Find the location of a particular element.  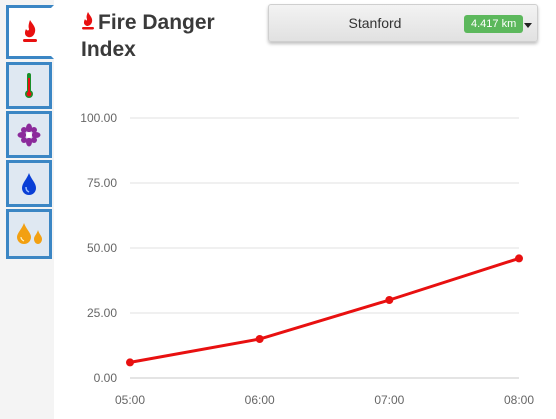

thermometer-icon is located at coordinates (29, 86).